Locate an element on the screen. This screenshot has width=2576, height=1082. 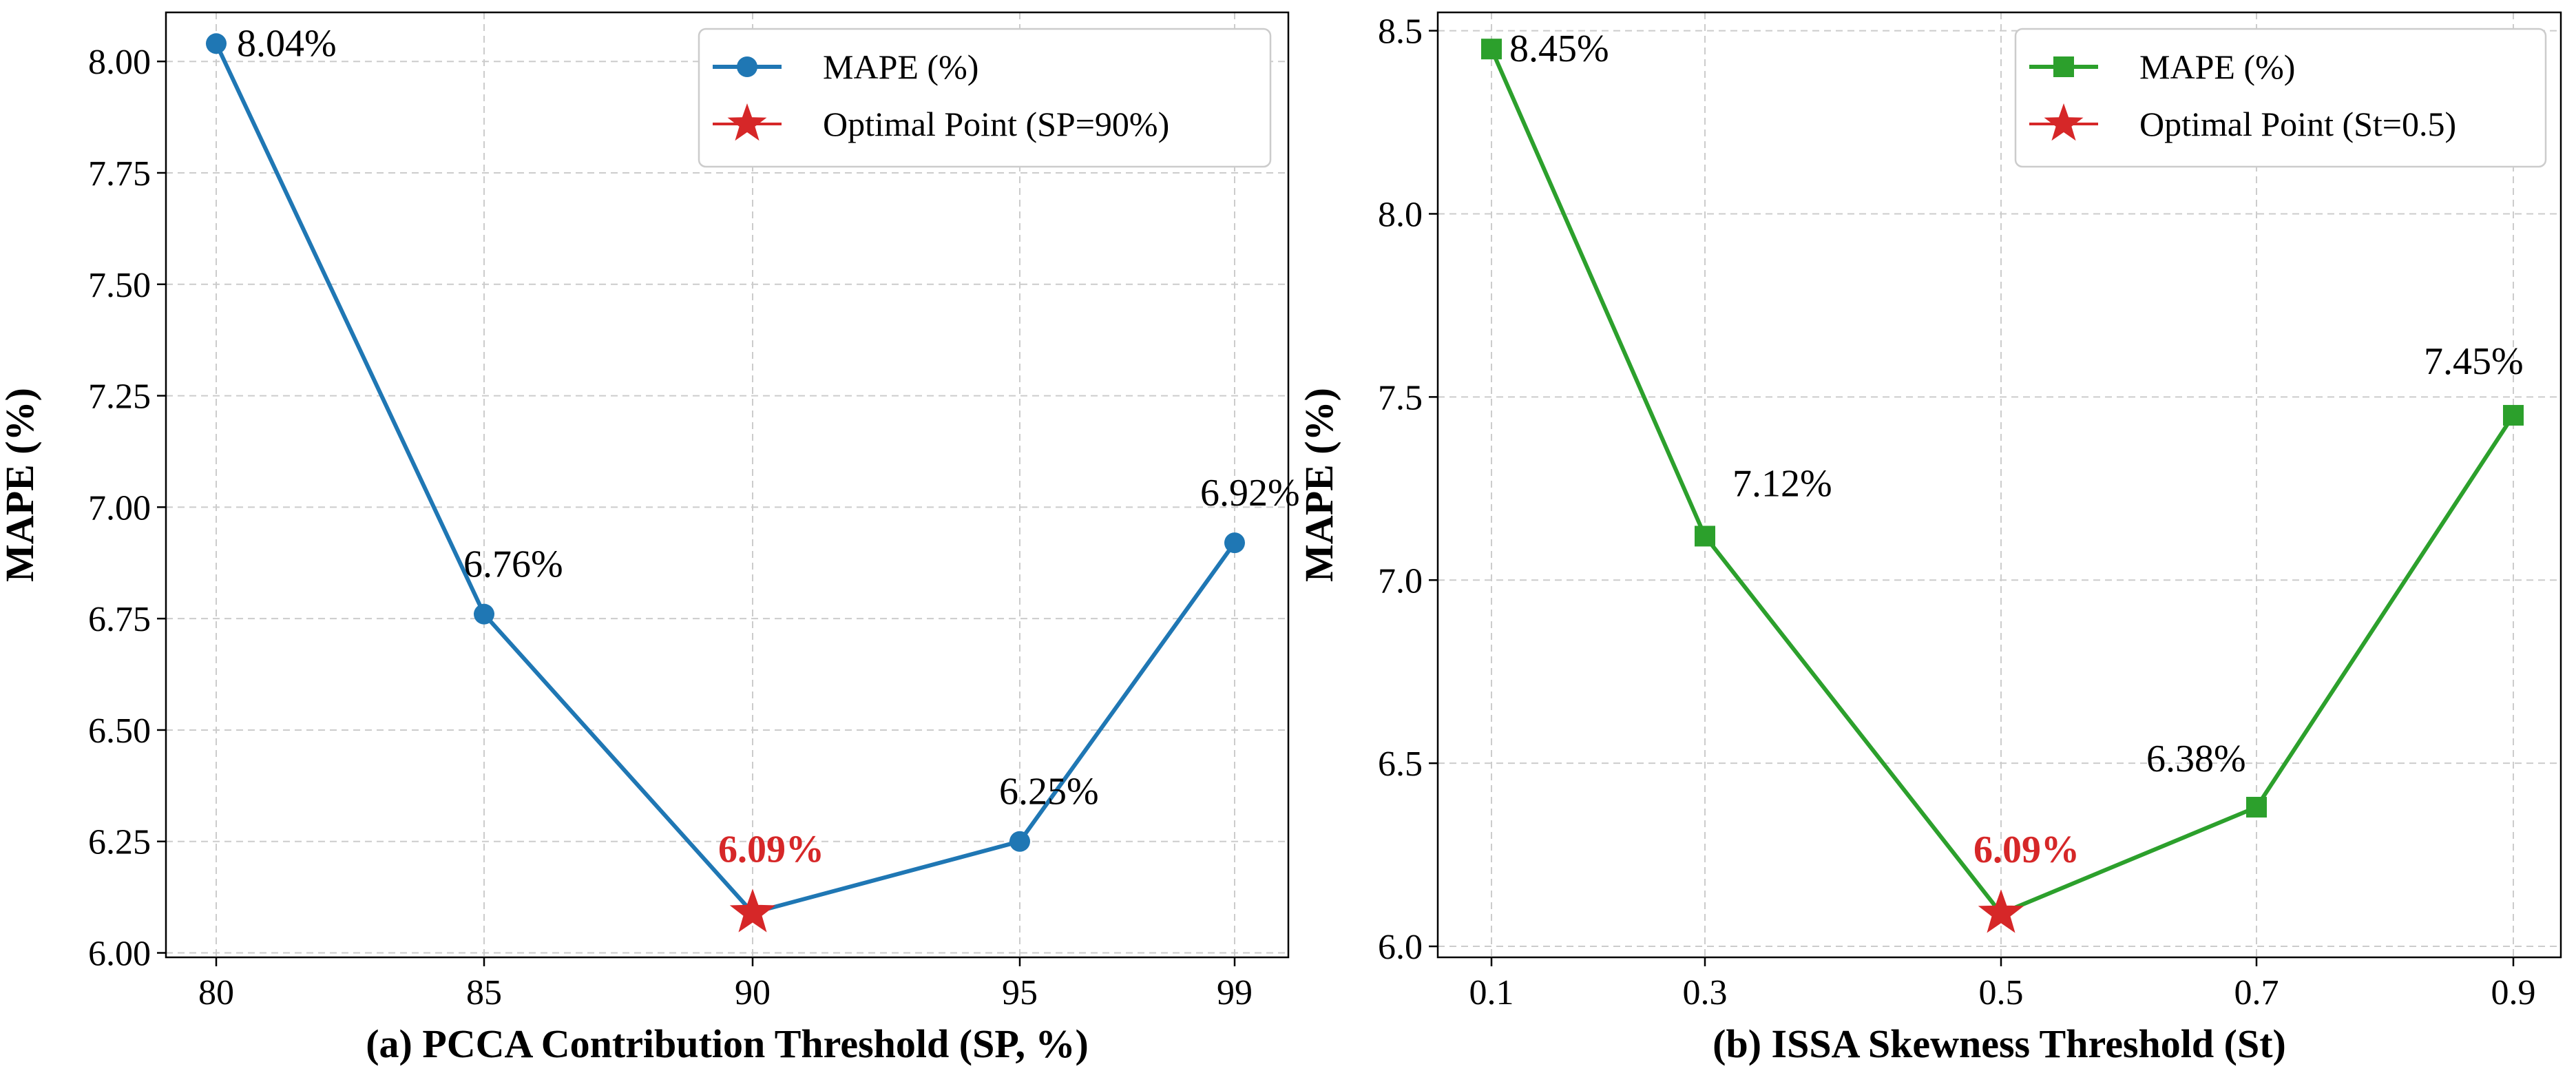
y-tick-label: 7.00 is located at coordinates (119, 508).